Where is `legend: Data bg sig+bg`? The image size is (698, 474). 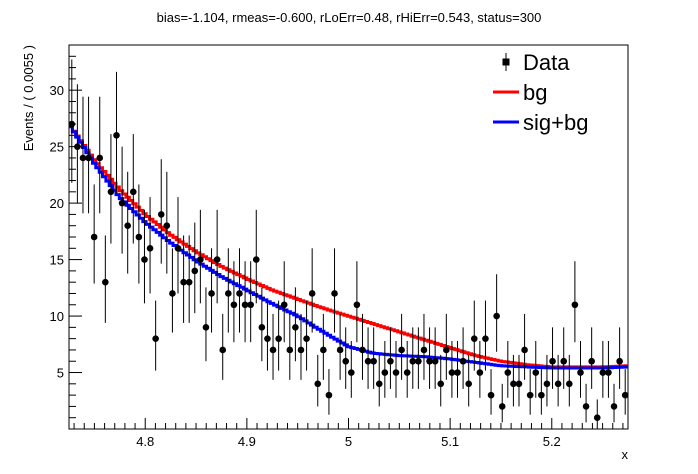 legend: Data bg sig+bg is located at coordinates (540, 92).